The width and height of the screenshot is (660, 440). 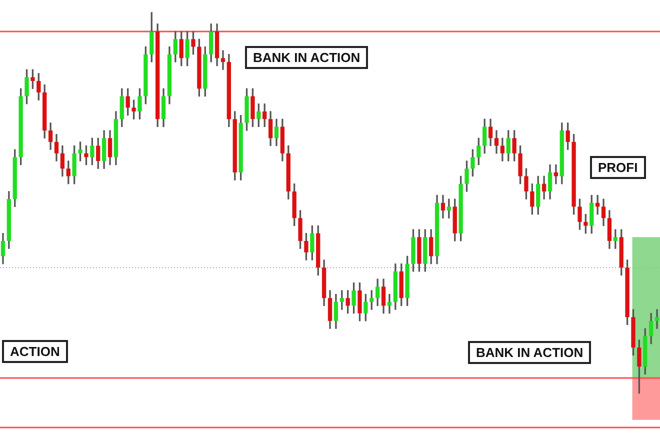 I want to click on annotation: ACTION, so click(x=35, y=351).